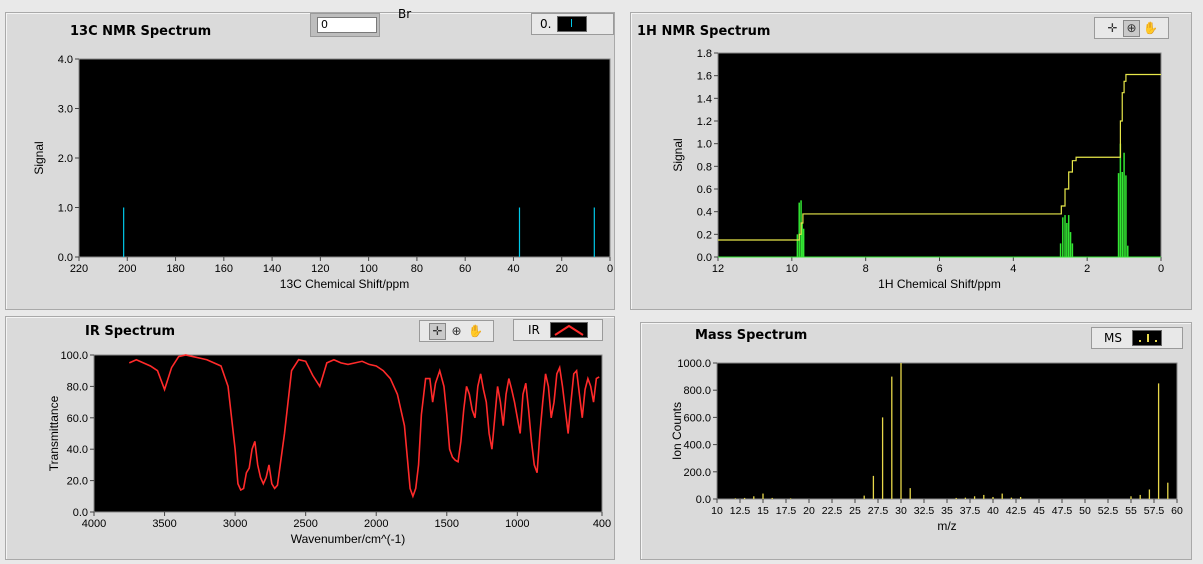 The height and width of the screenshot is (564, 1203). What do you see at coordinates (740, 511) in the screenshot?
I see `ms-x-tick-label: 12.5` at bounding box center [740, 511].